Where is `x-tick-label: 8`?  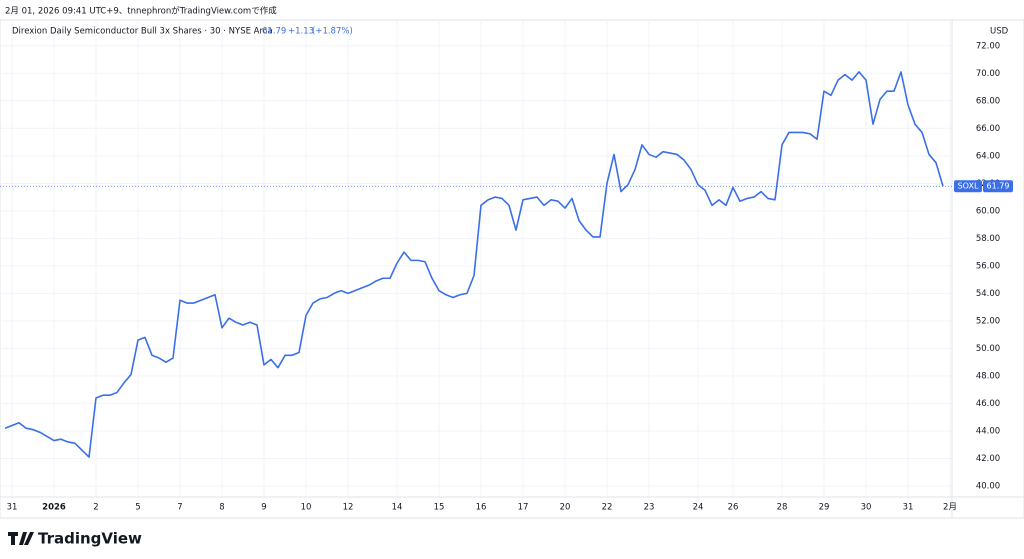
x-tick-label: 8 is located at coordinates (221, 508).